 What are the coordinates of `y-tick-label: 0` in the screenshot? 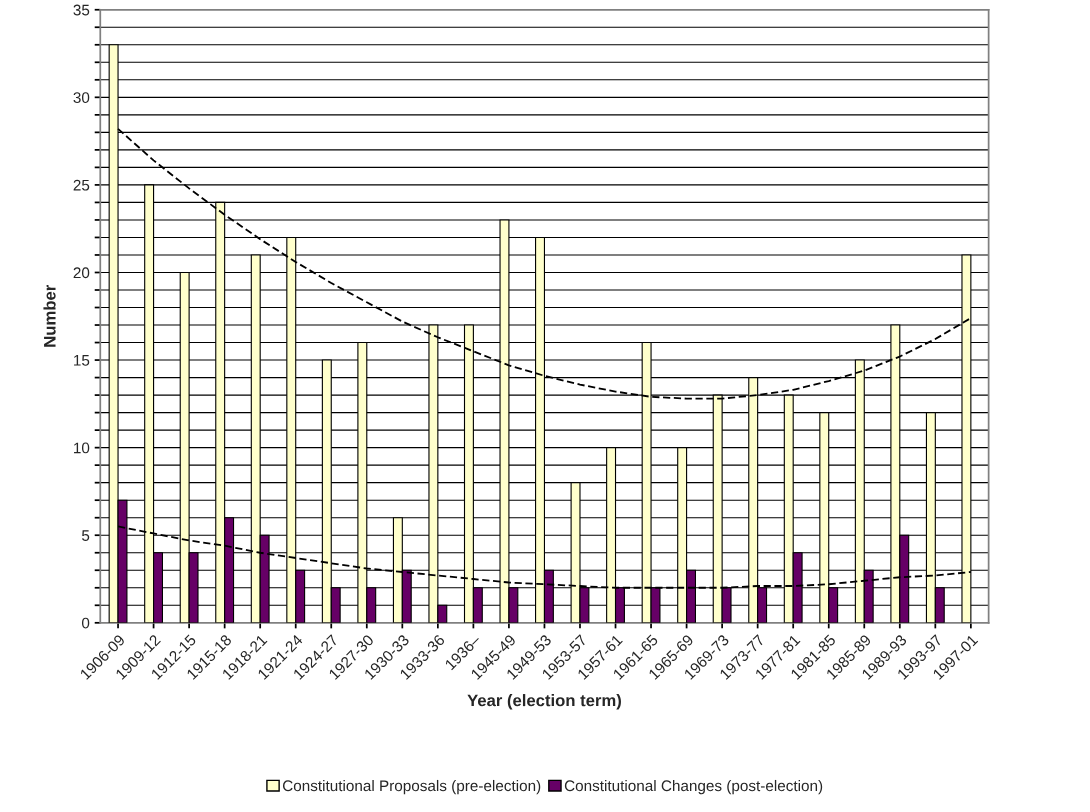 It's located at (85, 623).